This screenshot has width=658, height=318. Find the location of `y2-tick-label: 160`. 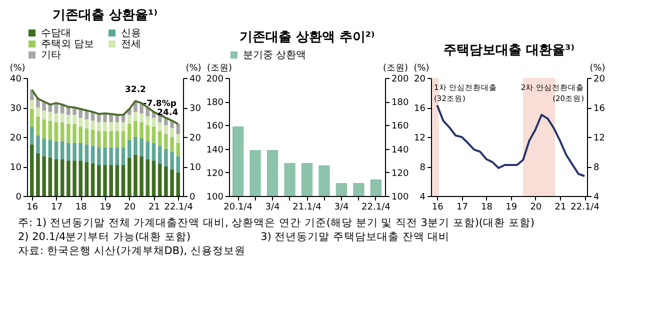

y2-tick-label: 160 is located at coordinates (400, 127).